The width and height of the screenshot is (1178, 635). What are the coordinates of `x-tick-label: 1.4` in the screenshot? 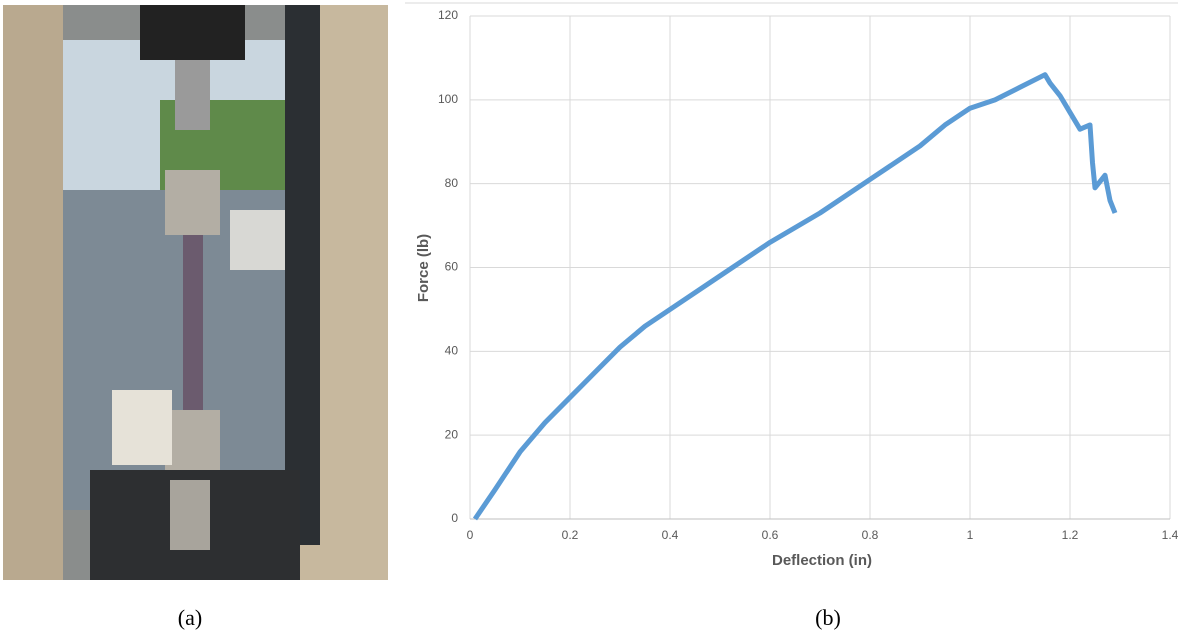 It's located at (1170, 535).